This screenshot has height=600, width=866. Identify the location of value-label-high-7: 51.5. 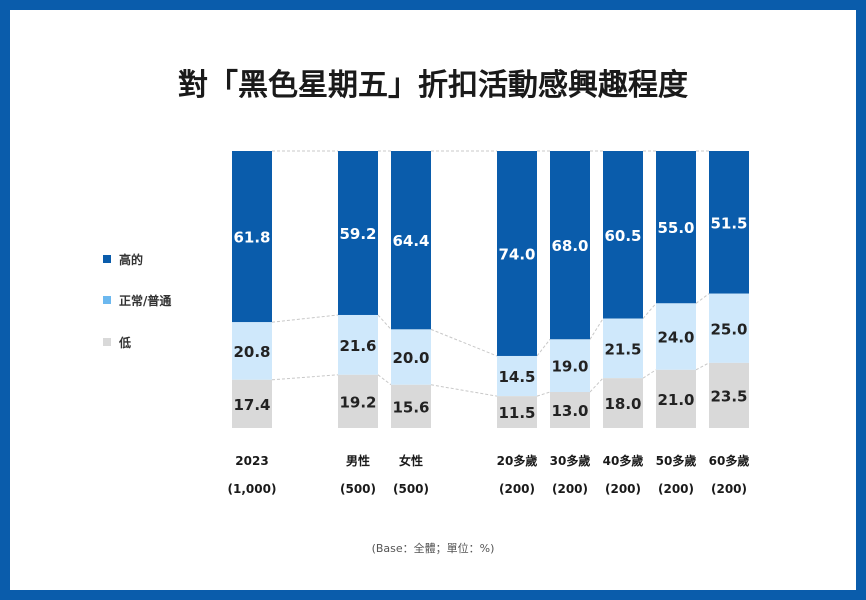
(728, 223).